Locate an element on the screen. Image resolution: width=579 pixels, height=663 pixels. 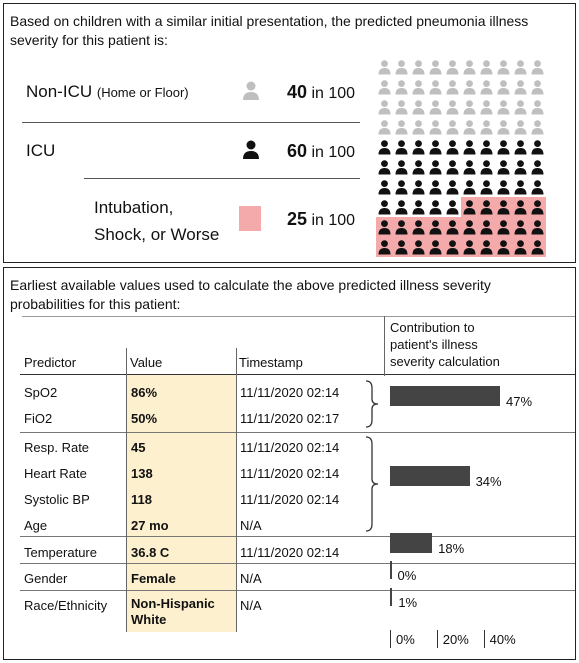
intubation-label: Intubation, Shock, or Worse is located at coordinates (156, 221).